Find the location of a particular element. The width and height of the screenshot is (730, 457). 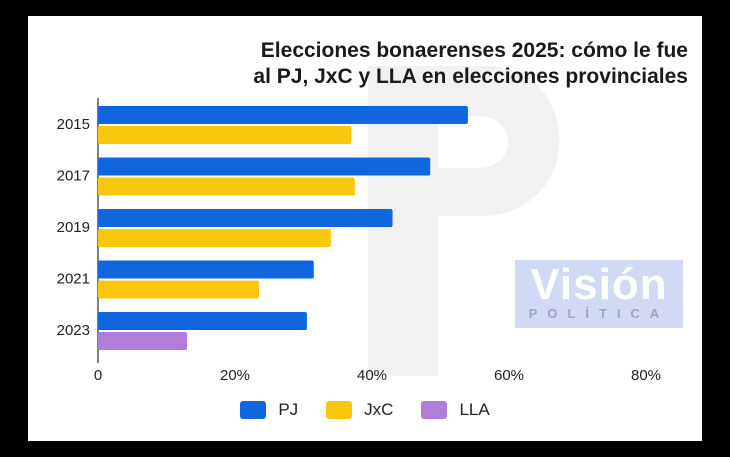

legend-item-lla: LLA is located at coordinates (455, 410).